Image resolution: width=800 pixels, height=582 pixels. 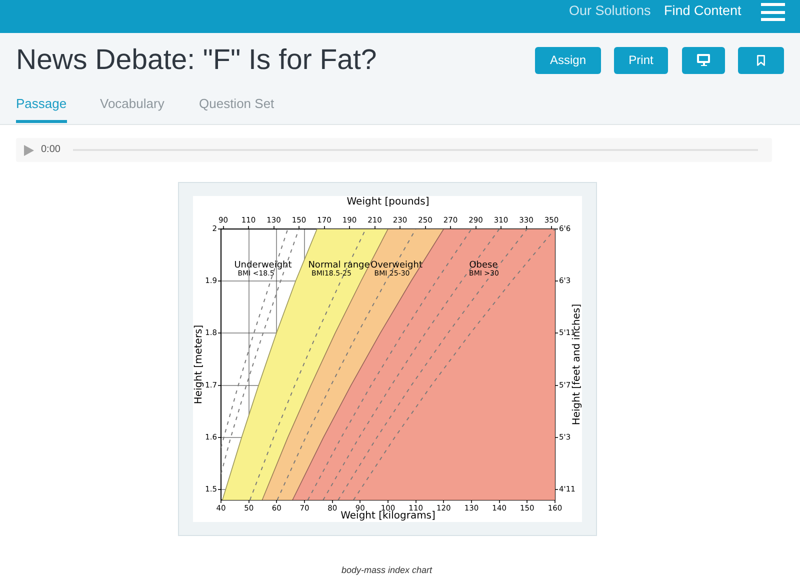 I want to click on text: Question Set, so click(x=236, y=103).